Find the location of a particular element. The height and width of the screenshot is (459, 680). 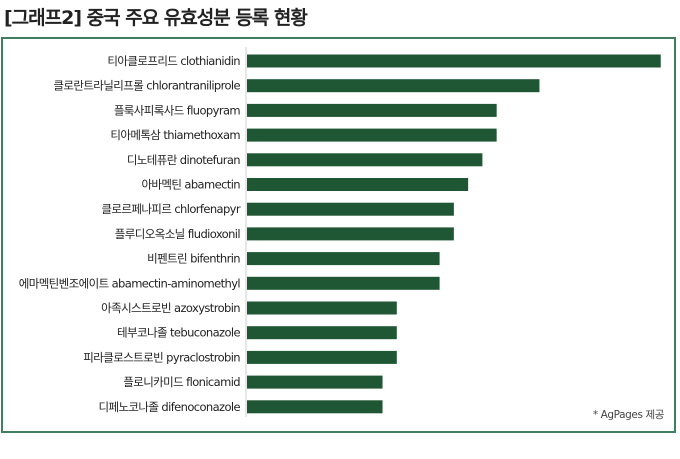

category-label: 플로니카미드 flonicamid is located at coordinates (181, 382).